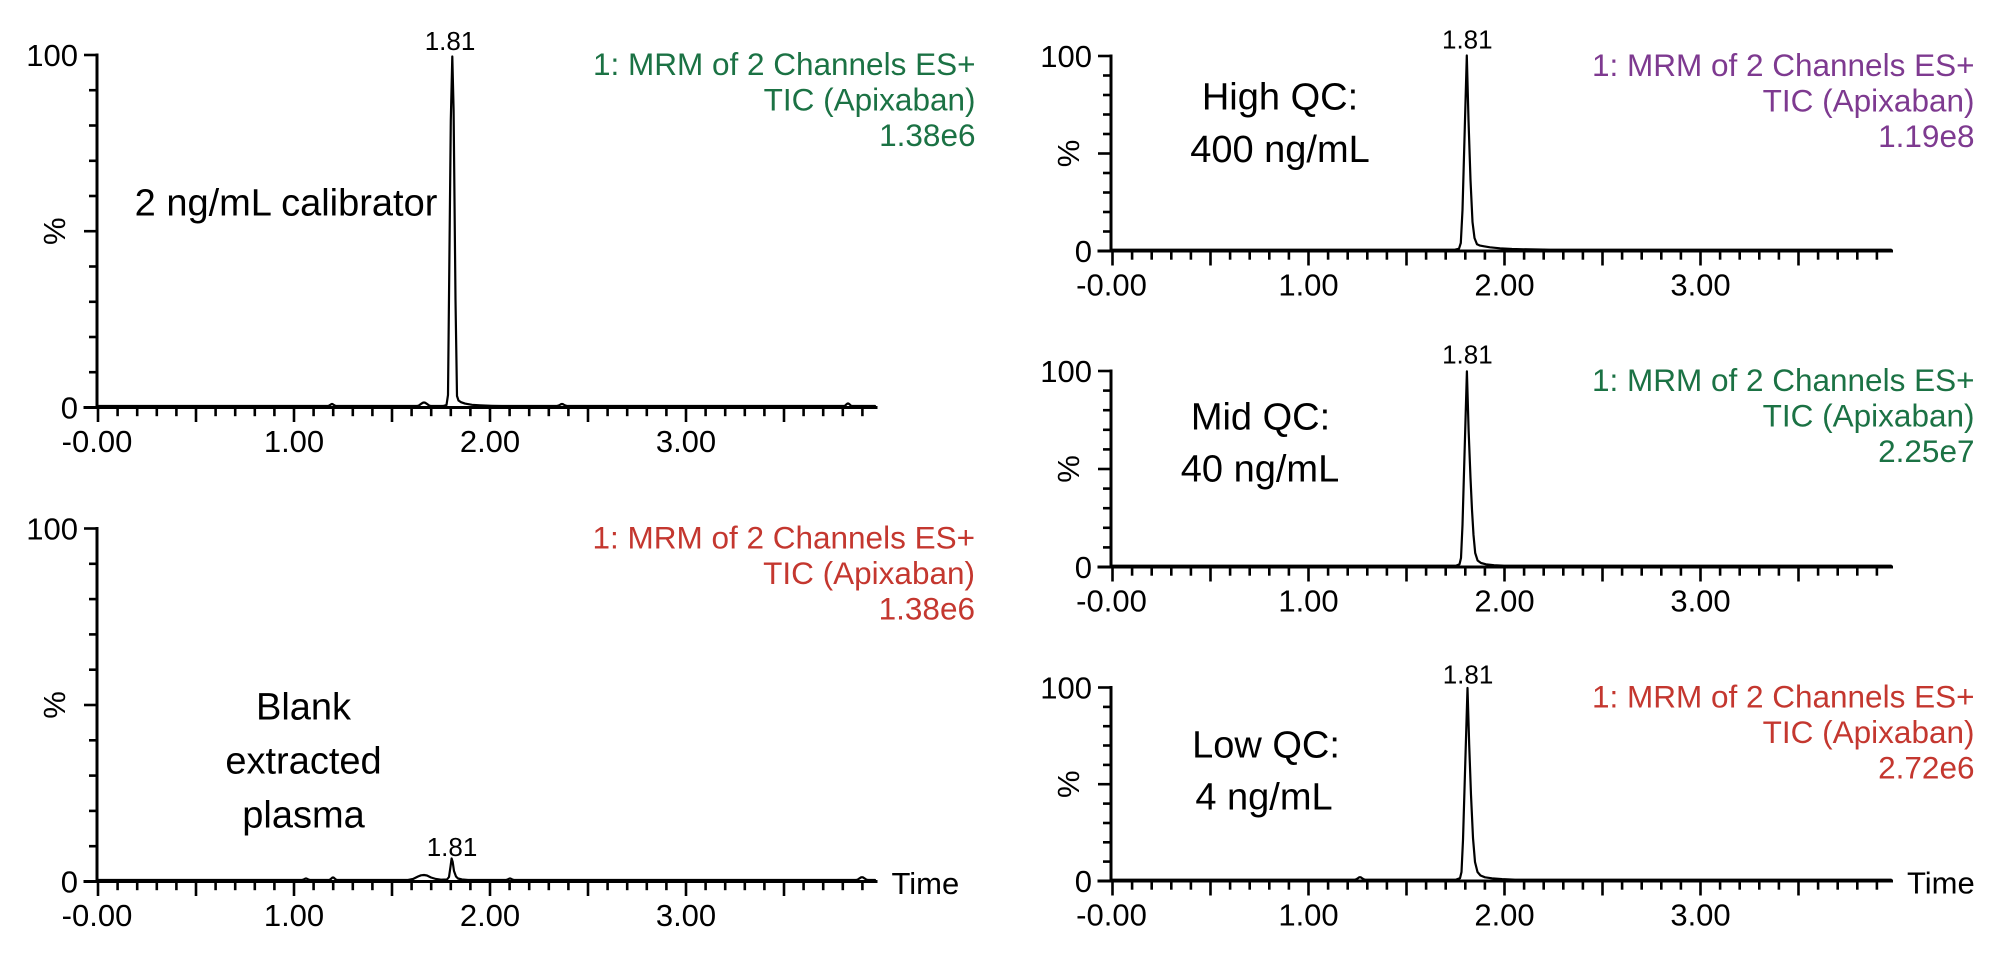  I want to click on svg-text: 40 ng/mL, so click(1260, 470).